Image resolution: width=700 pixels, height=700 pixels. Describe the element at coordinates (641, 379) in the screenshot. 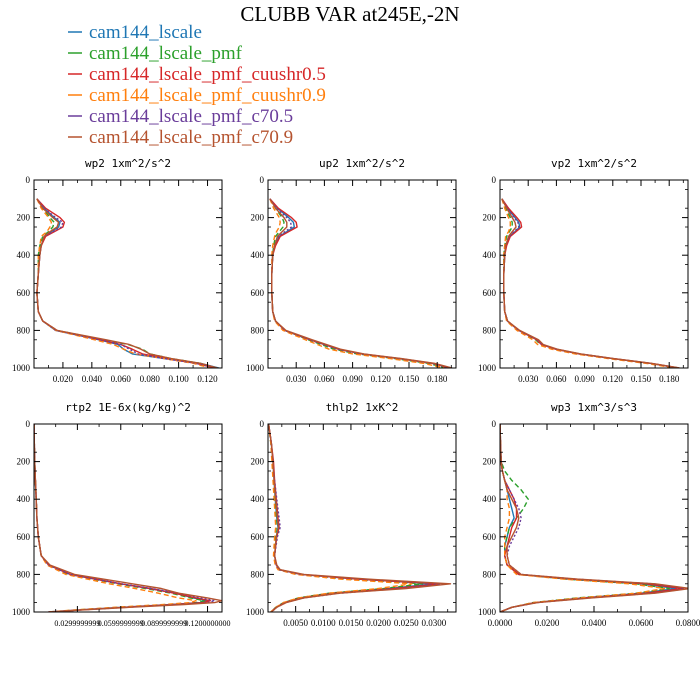

I see `x-tick-label: 0.150` at that location.